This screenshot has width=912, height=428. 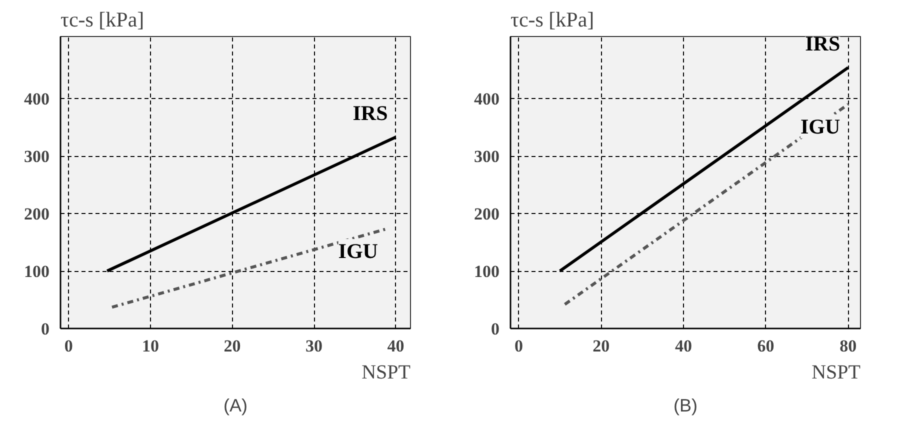 I want to click on text: (A), so click(x=236, y=406).